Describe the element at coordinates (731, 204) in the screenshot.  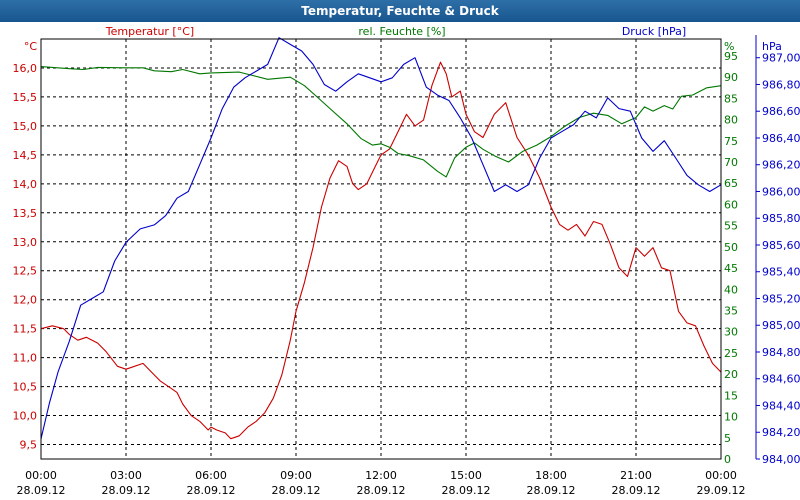
I see `humidity-tick-label: 60` at that location.